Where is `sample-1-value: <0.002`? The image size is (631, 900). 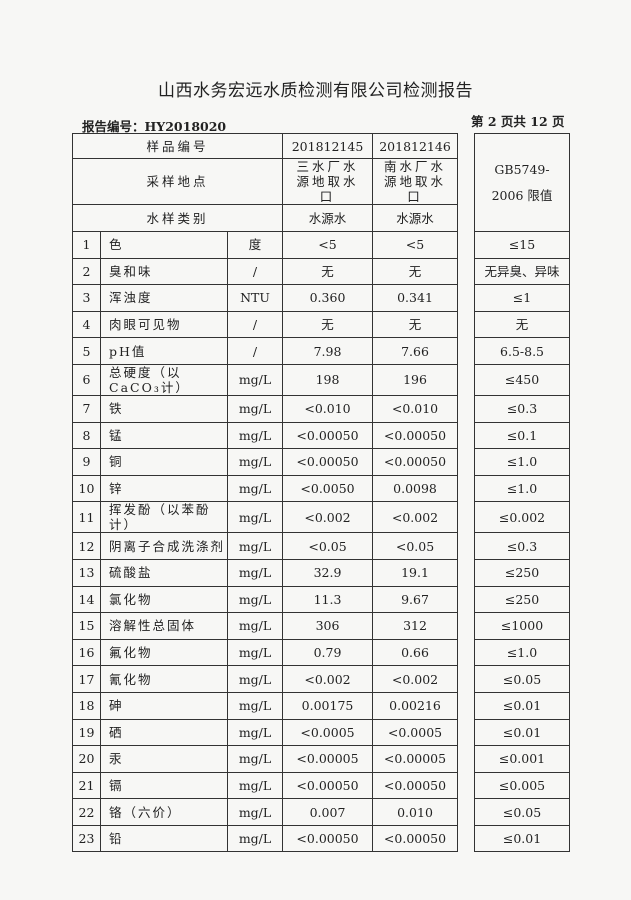 sample-1-value: <0.002 is located at coordinates (328, 679).